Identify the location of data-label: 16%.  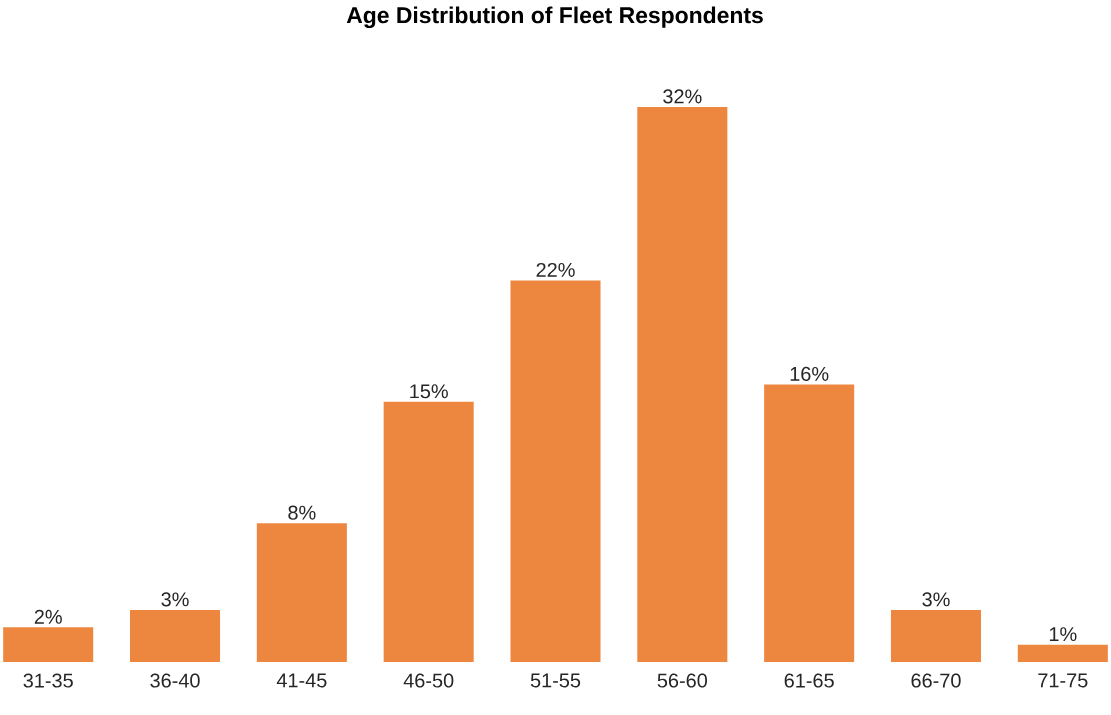
(809, 373).